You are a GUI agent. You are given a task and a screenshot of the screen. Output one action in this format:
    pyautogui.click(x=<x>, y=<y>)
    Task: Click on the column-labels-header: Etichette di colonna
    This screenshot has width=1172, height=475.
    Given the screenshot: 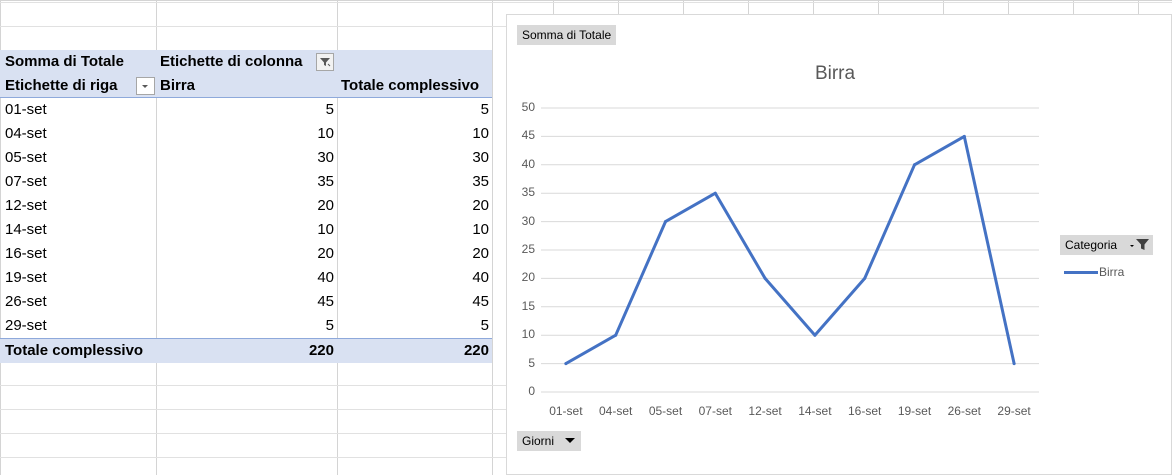 What is the action you would take?
    pyautogui.click(x=231, y=61)
    